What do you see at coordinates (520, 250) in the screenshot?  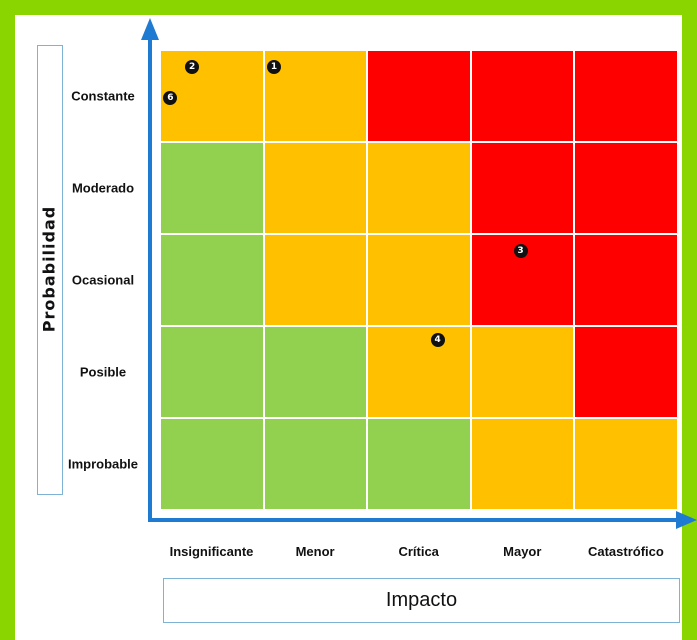 I see `risk-marker: 3` at bounding box center [520, 250].